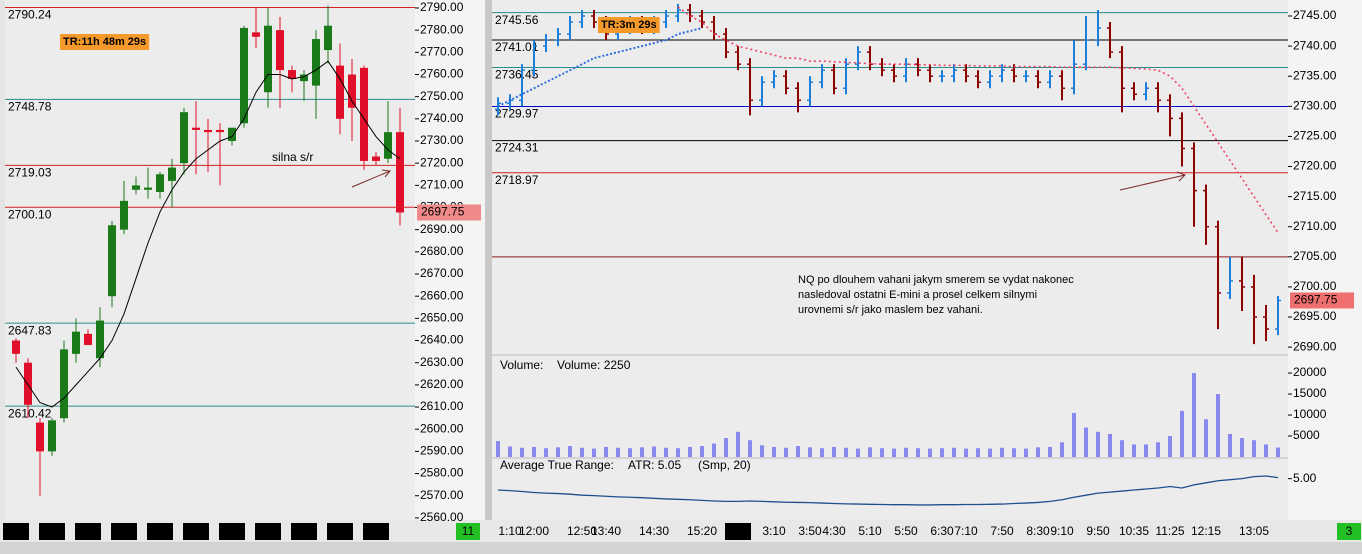  Describe the element at coordinates (1098, 531) in the screenshot. I see `x-tick-label: 9:50` at that location.